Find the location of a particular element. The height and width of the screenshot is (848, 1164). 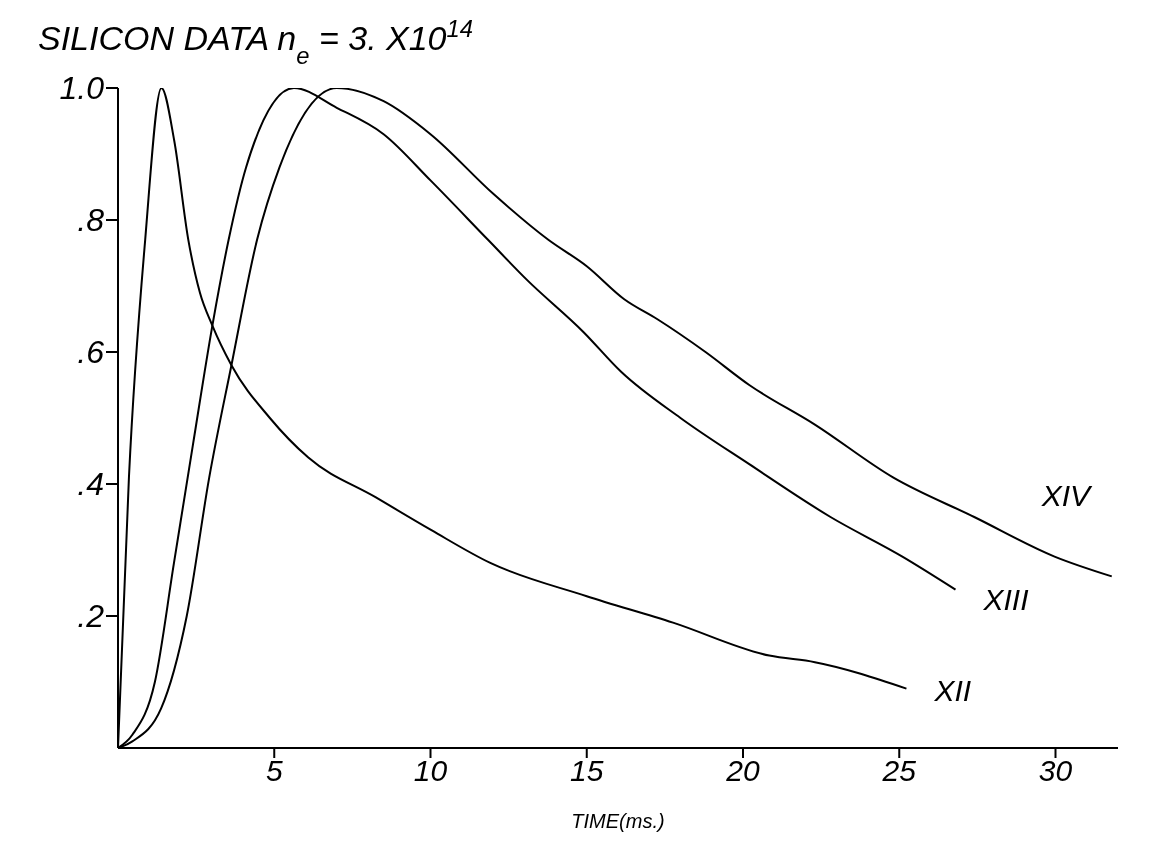

x-tick-label: 10 is located at coordinates (430, 771).